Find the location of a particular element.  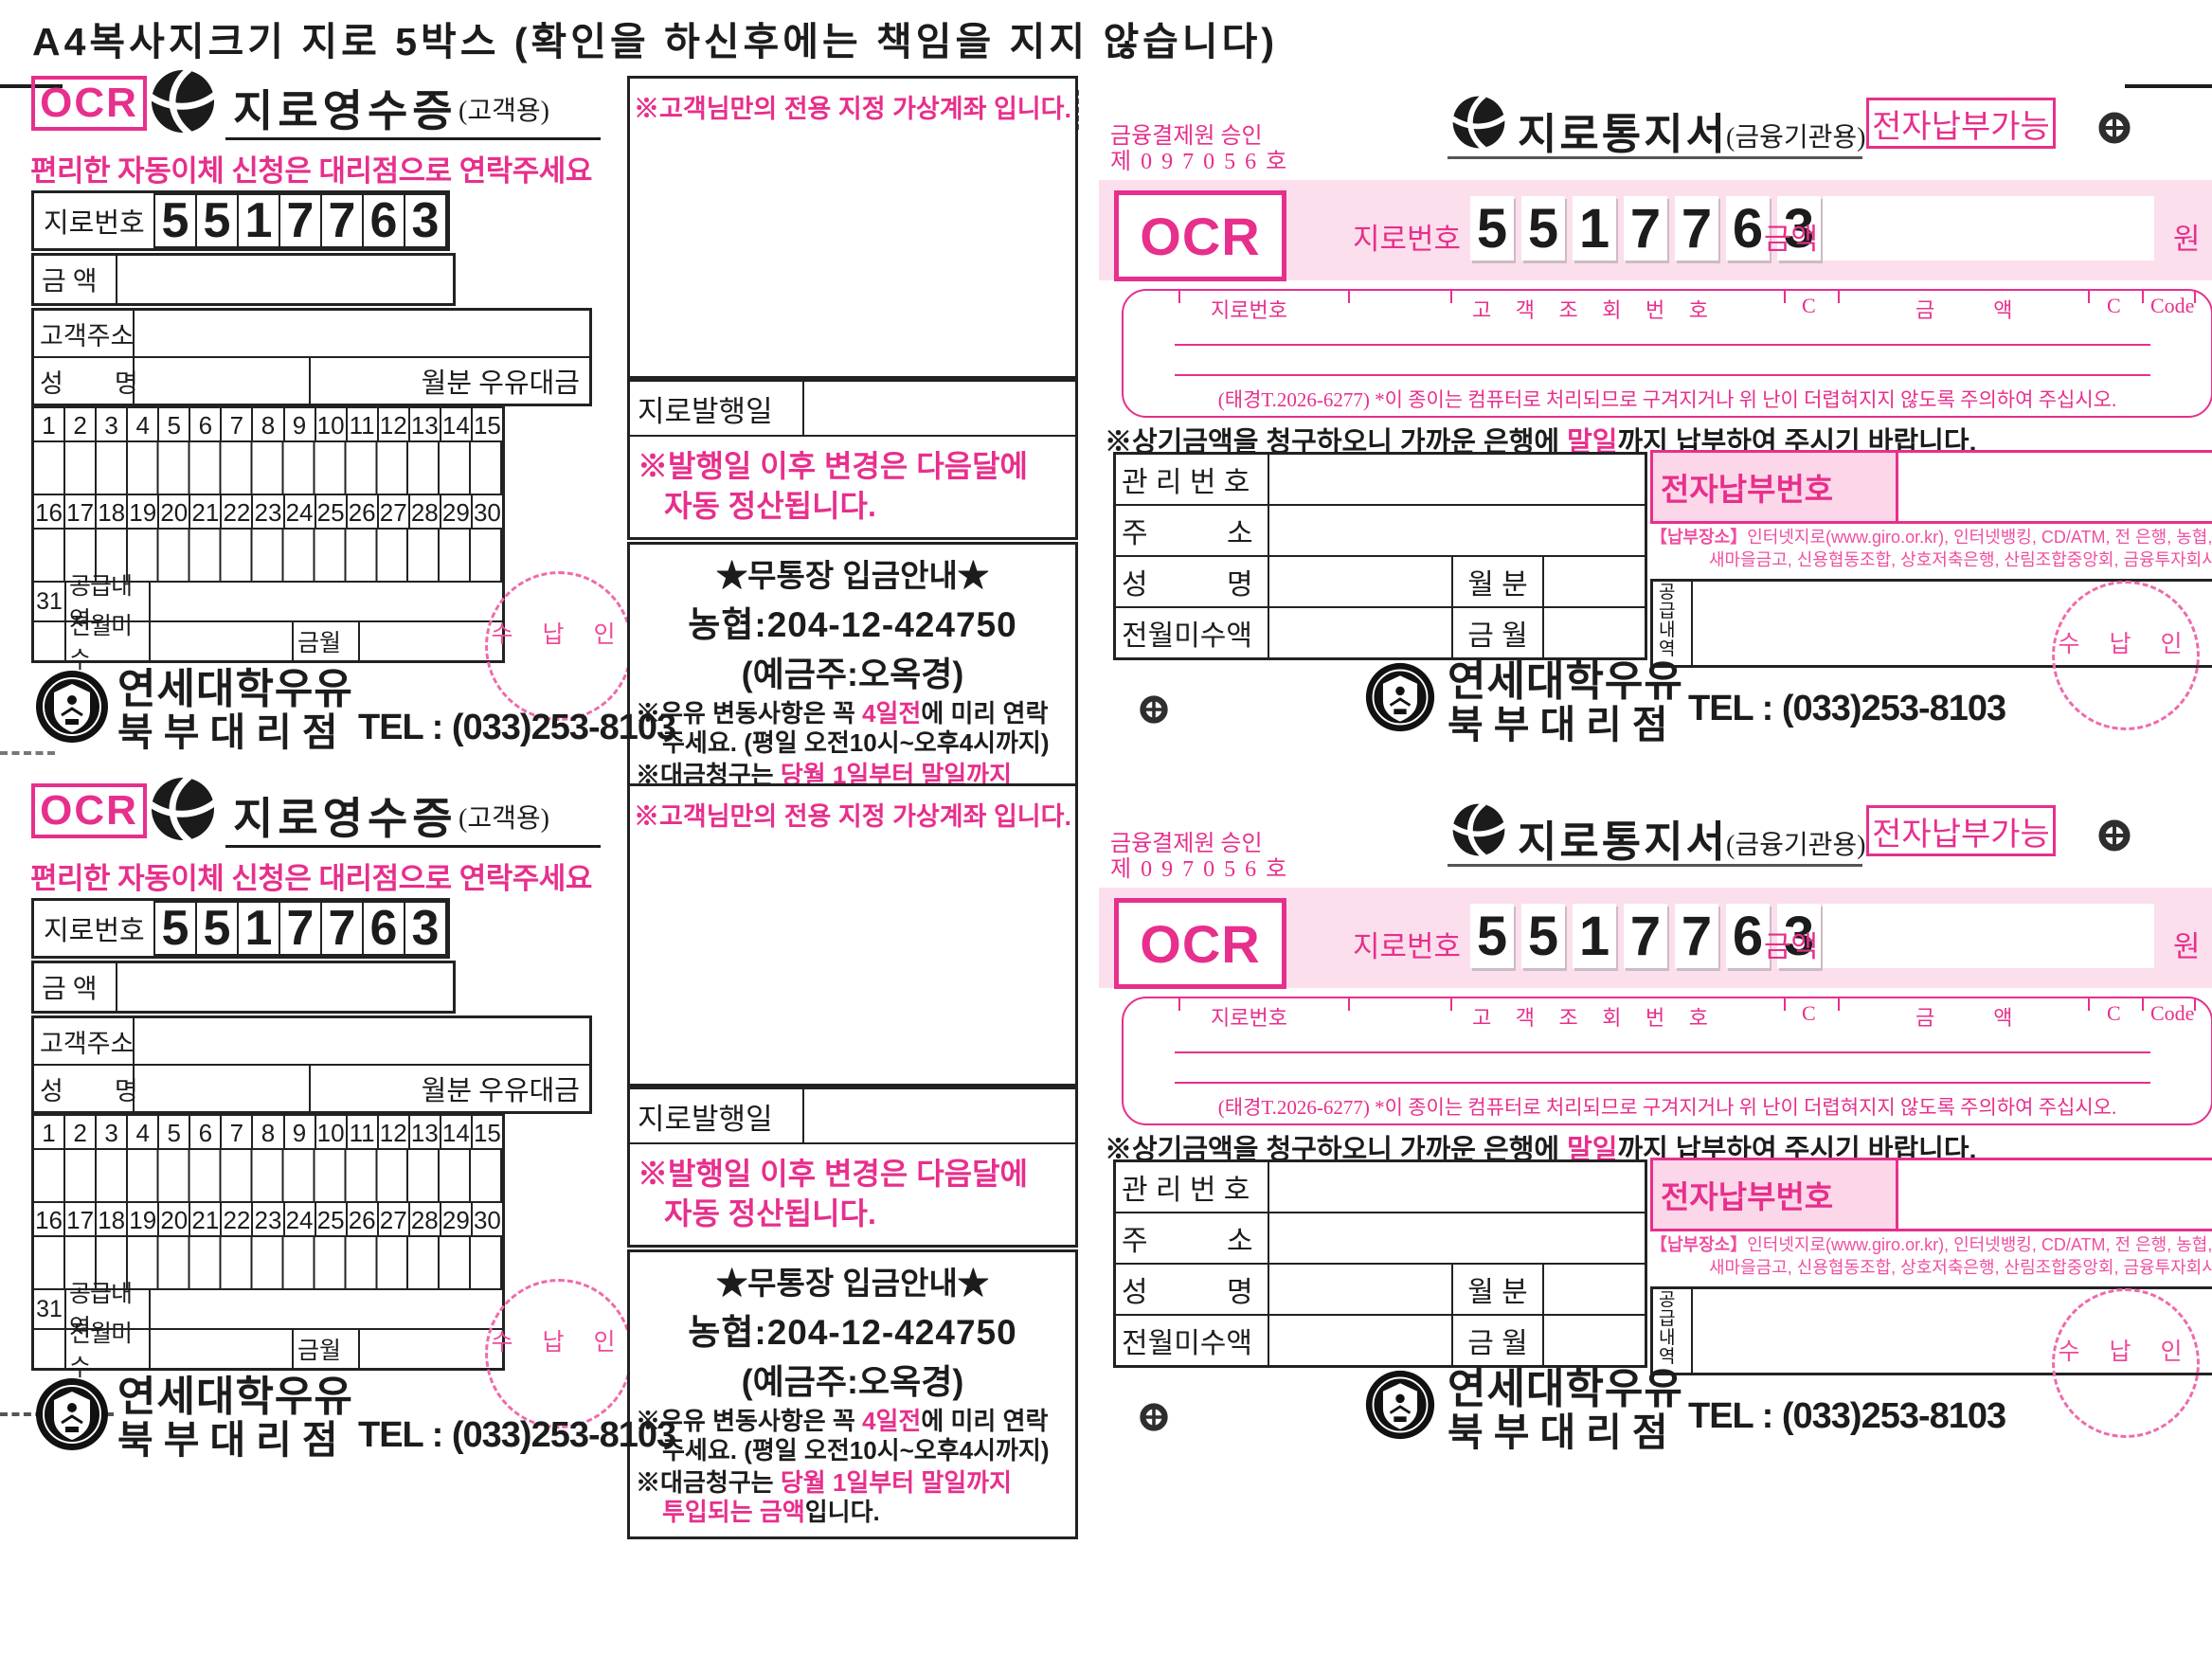

day-cell: 18 is located at coordinates (113, 511).